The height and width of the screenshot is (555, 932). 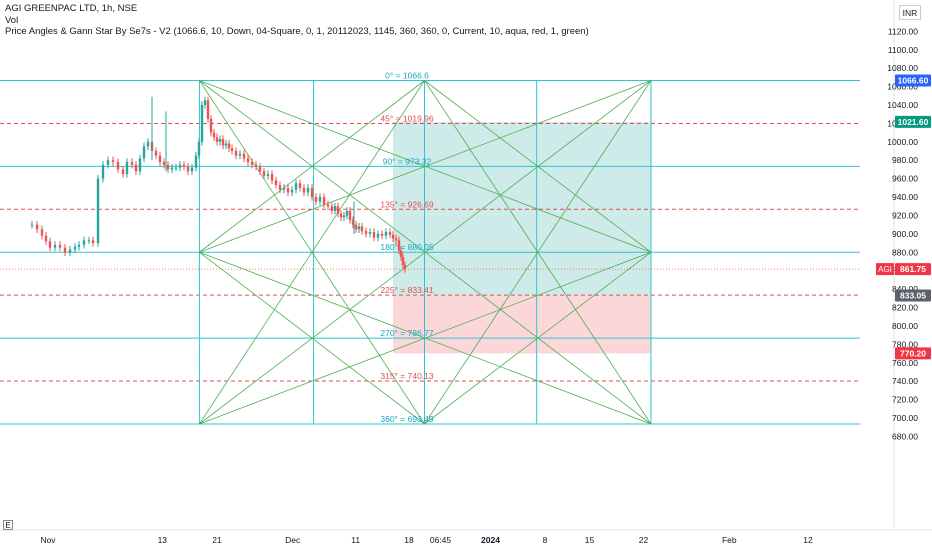 I want to click on x-tick-label: 8, so click(x=545, y=540).